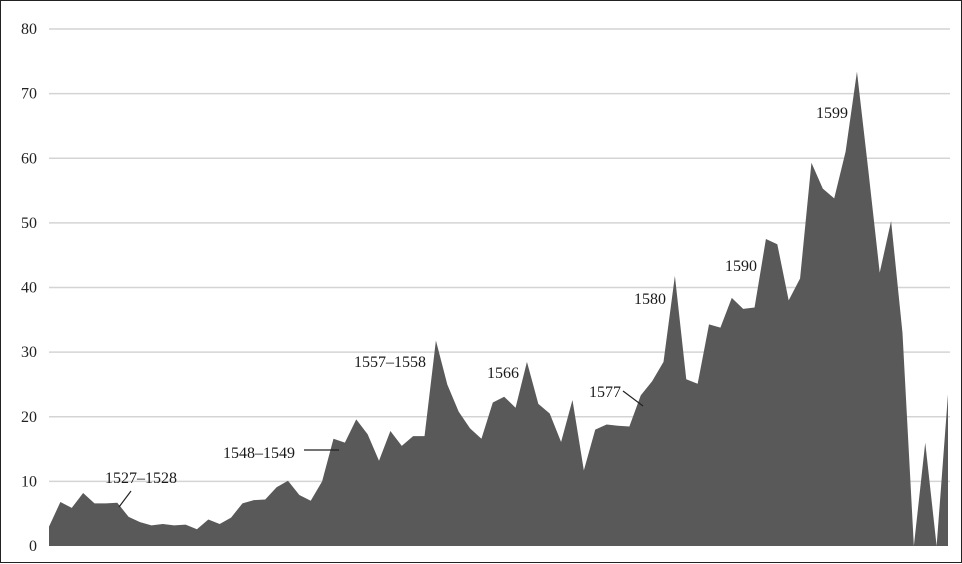 Image resolution: width=962 pixels, height=564 pixels. I want to click on y-tick-label-80: 80, so click(29, 29).